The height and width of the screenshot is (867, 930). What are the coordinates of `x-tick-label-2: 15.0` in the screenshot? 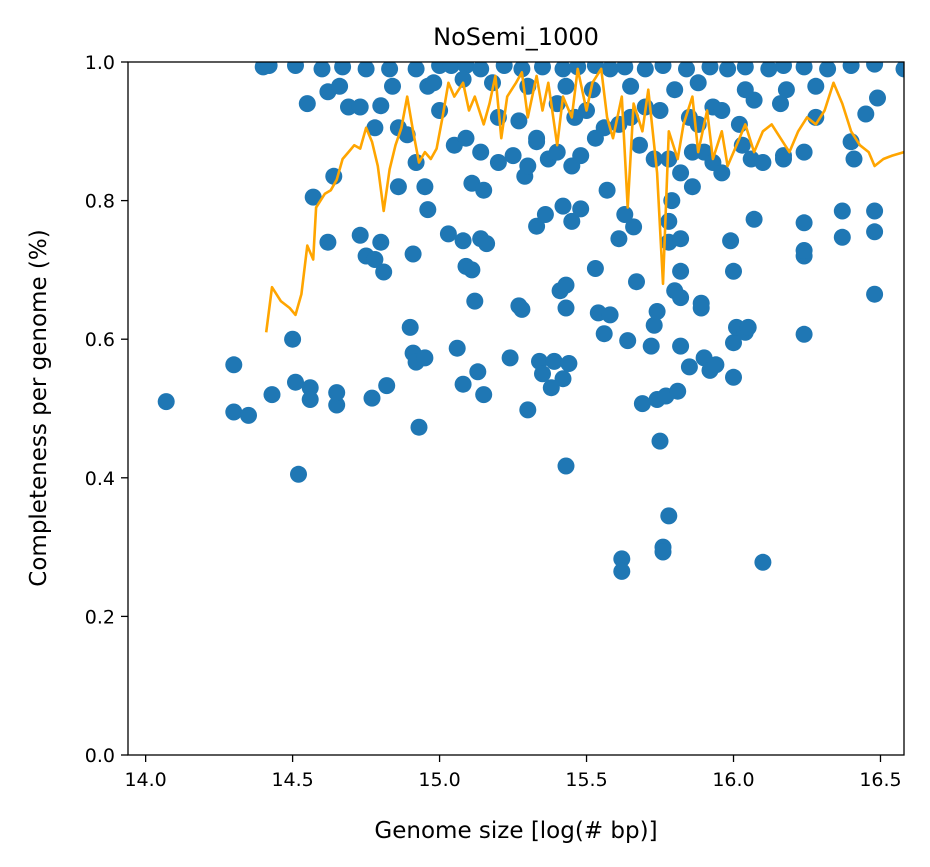 It's located at (439, 780).